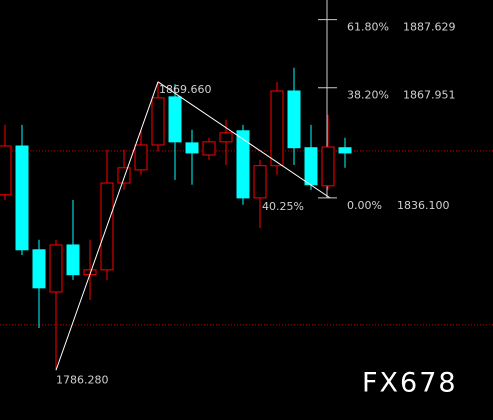  What do you see at coordinates (364, 205) in the screenshot?
I see `fib-ratio: 0.00%` at bounding box center [364, 205].